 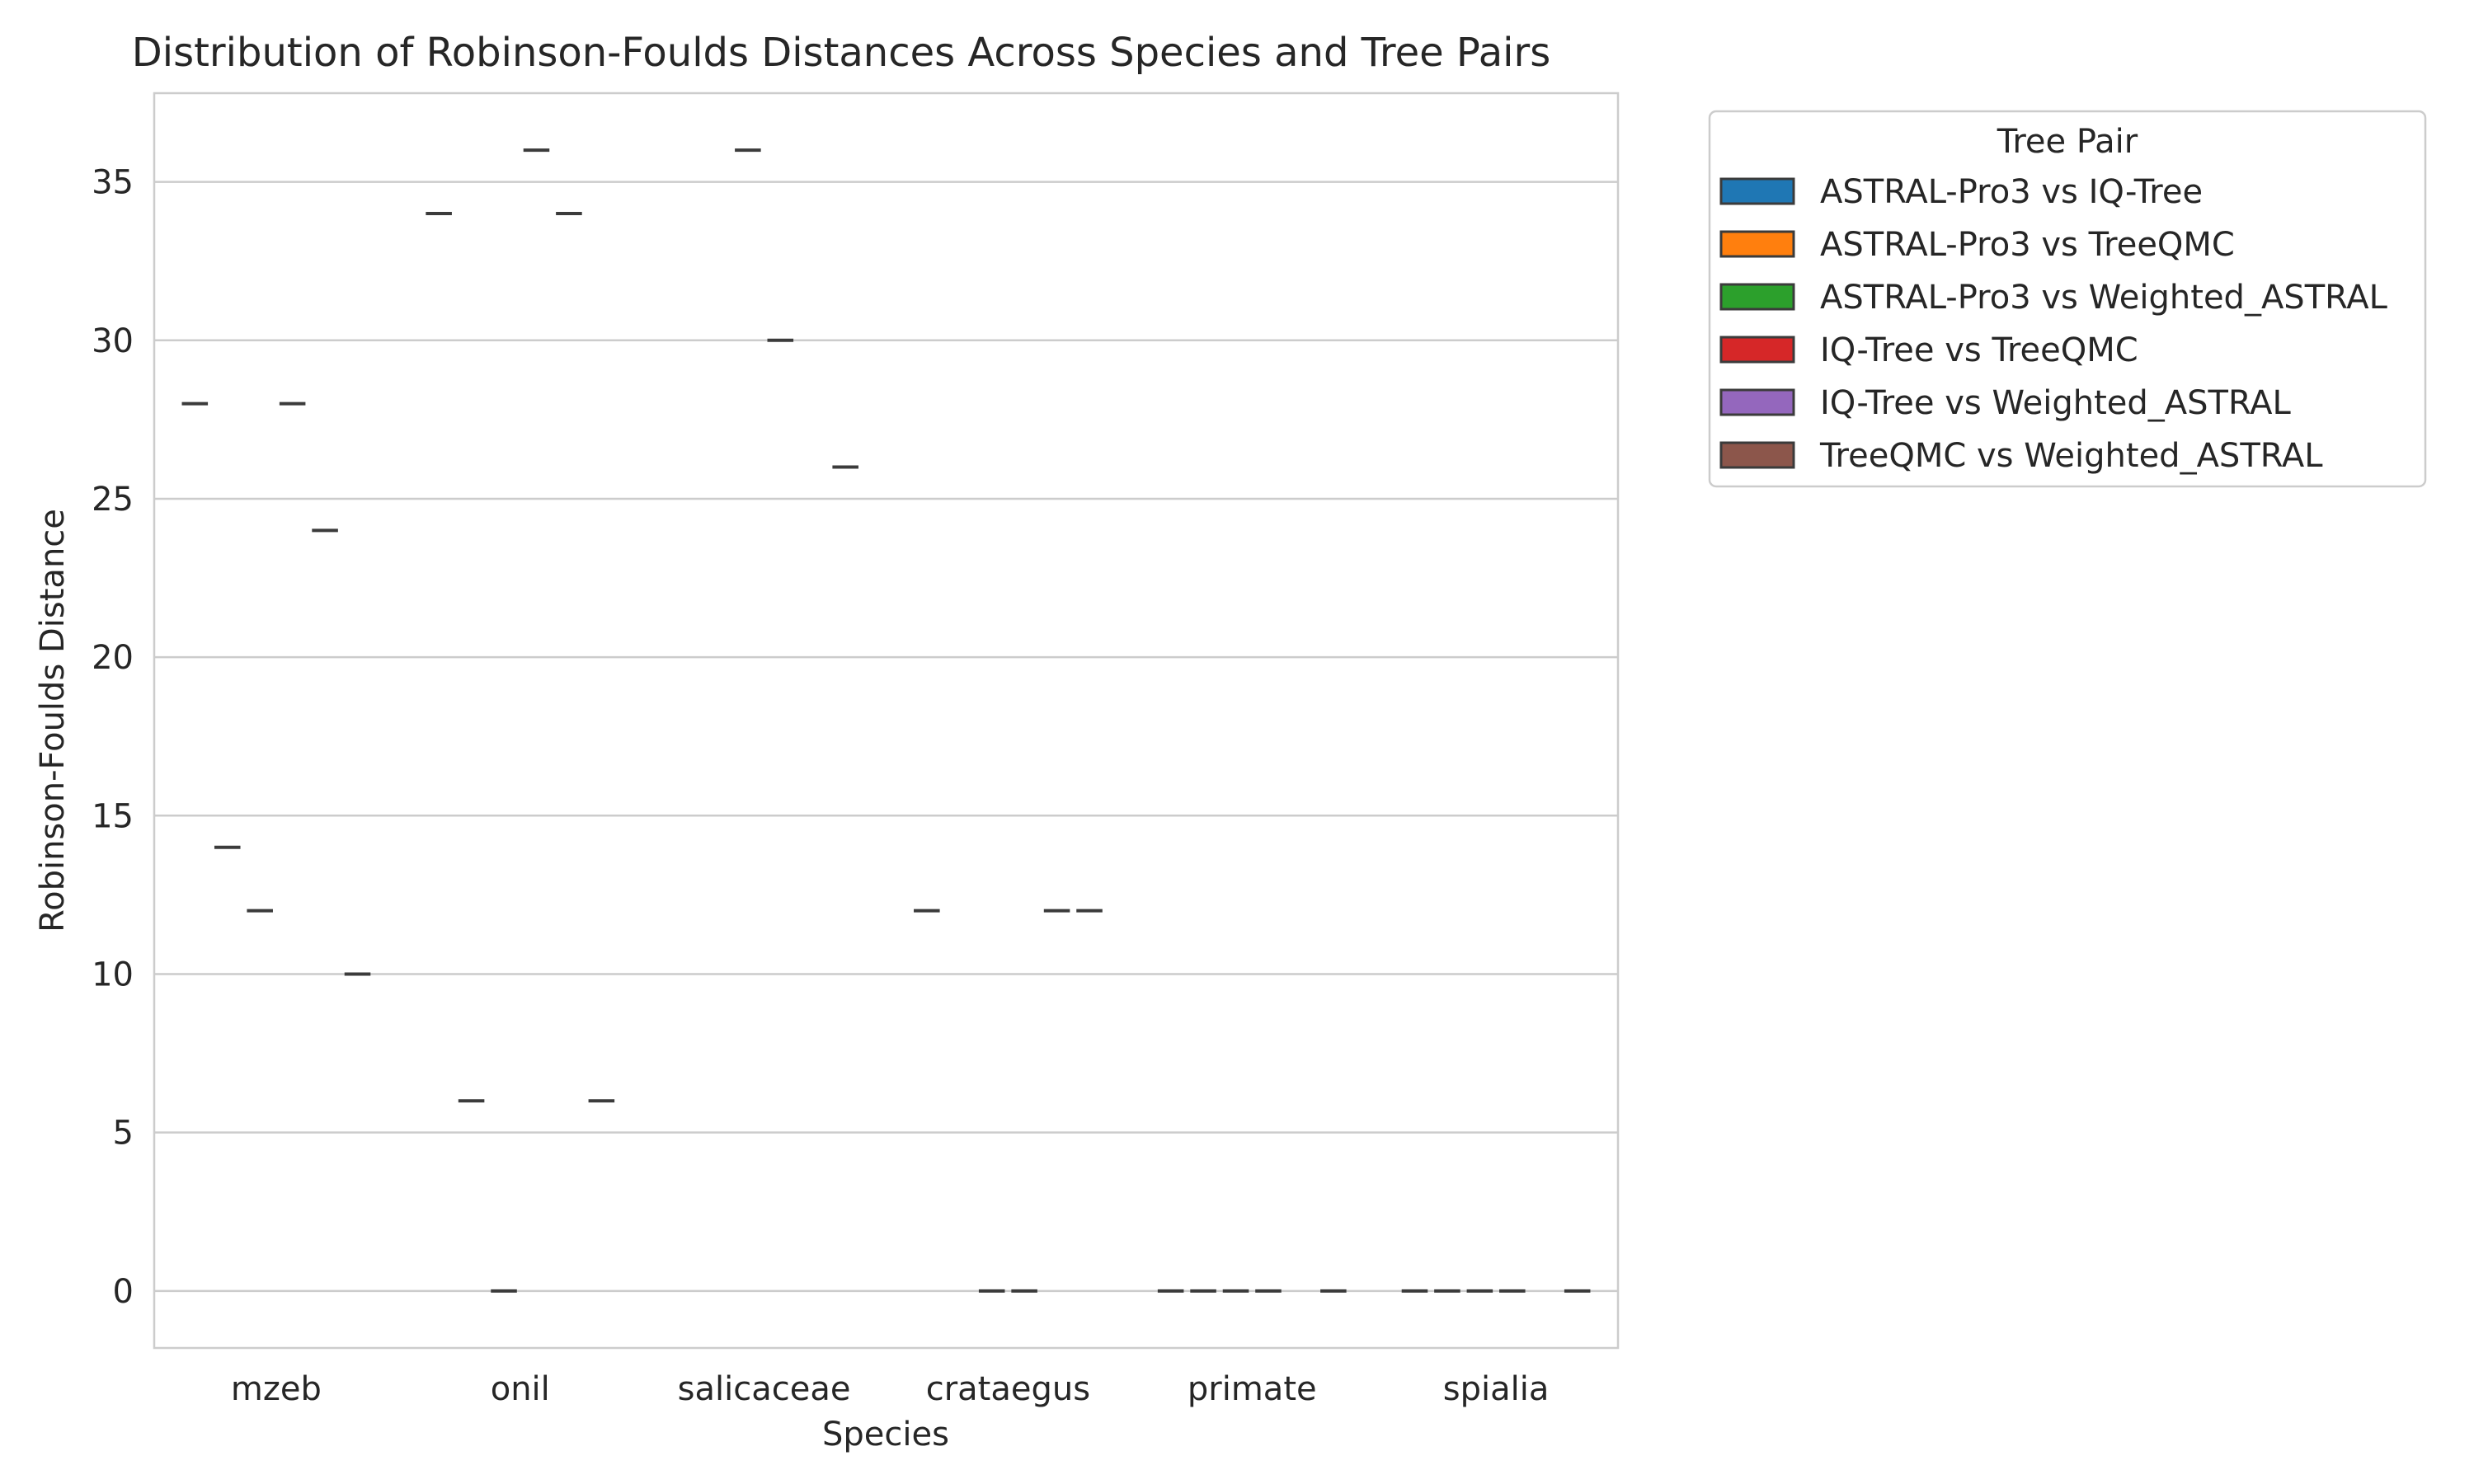 What do you see at coordinates (1496, 1389) in the screenshot?
I see `x-tick-label: spialia` at bounding box center [1496, 1389].